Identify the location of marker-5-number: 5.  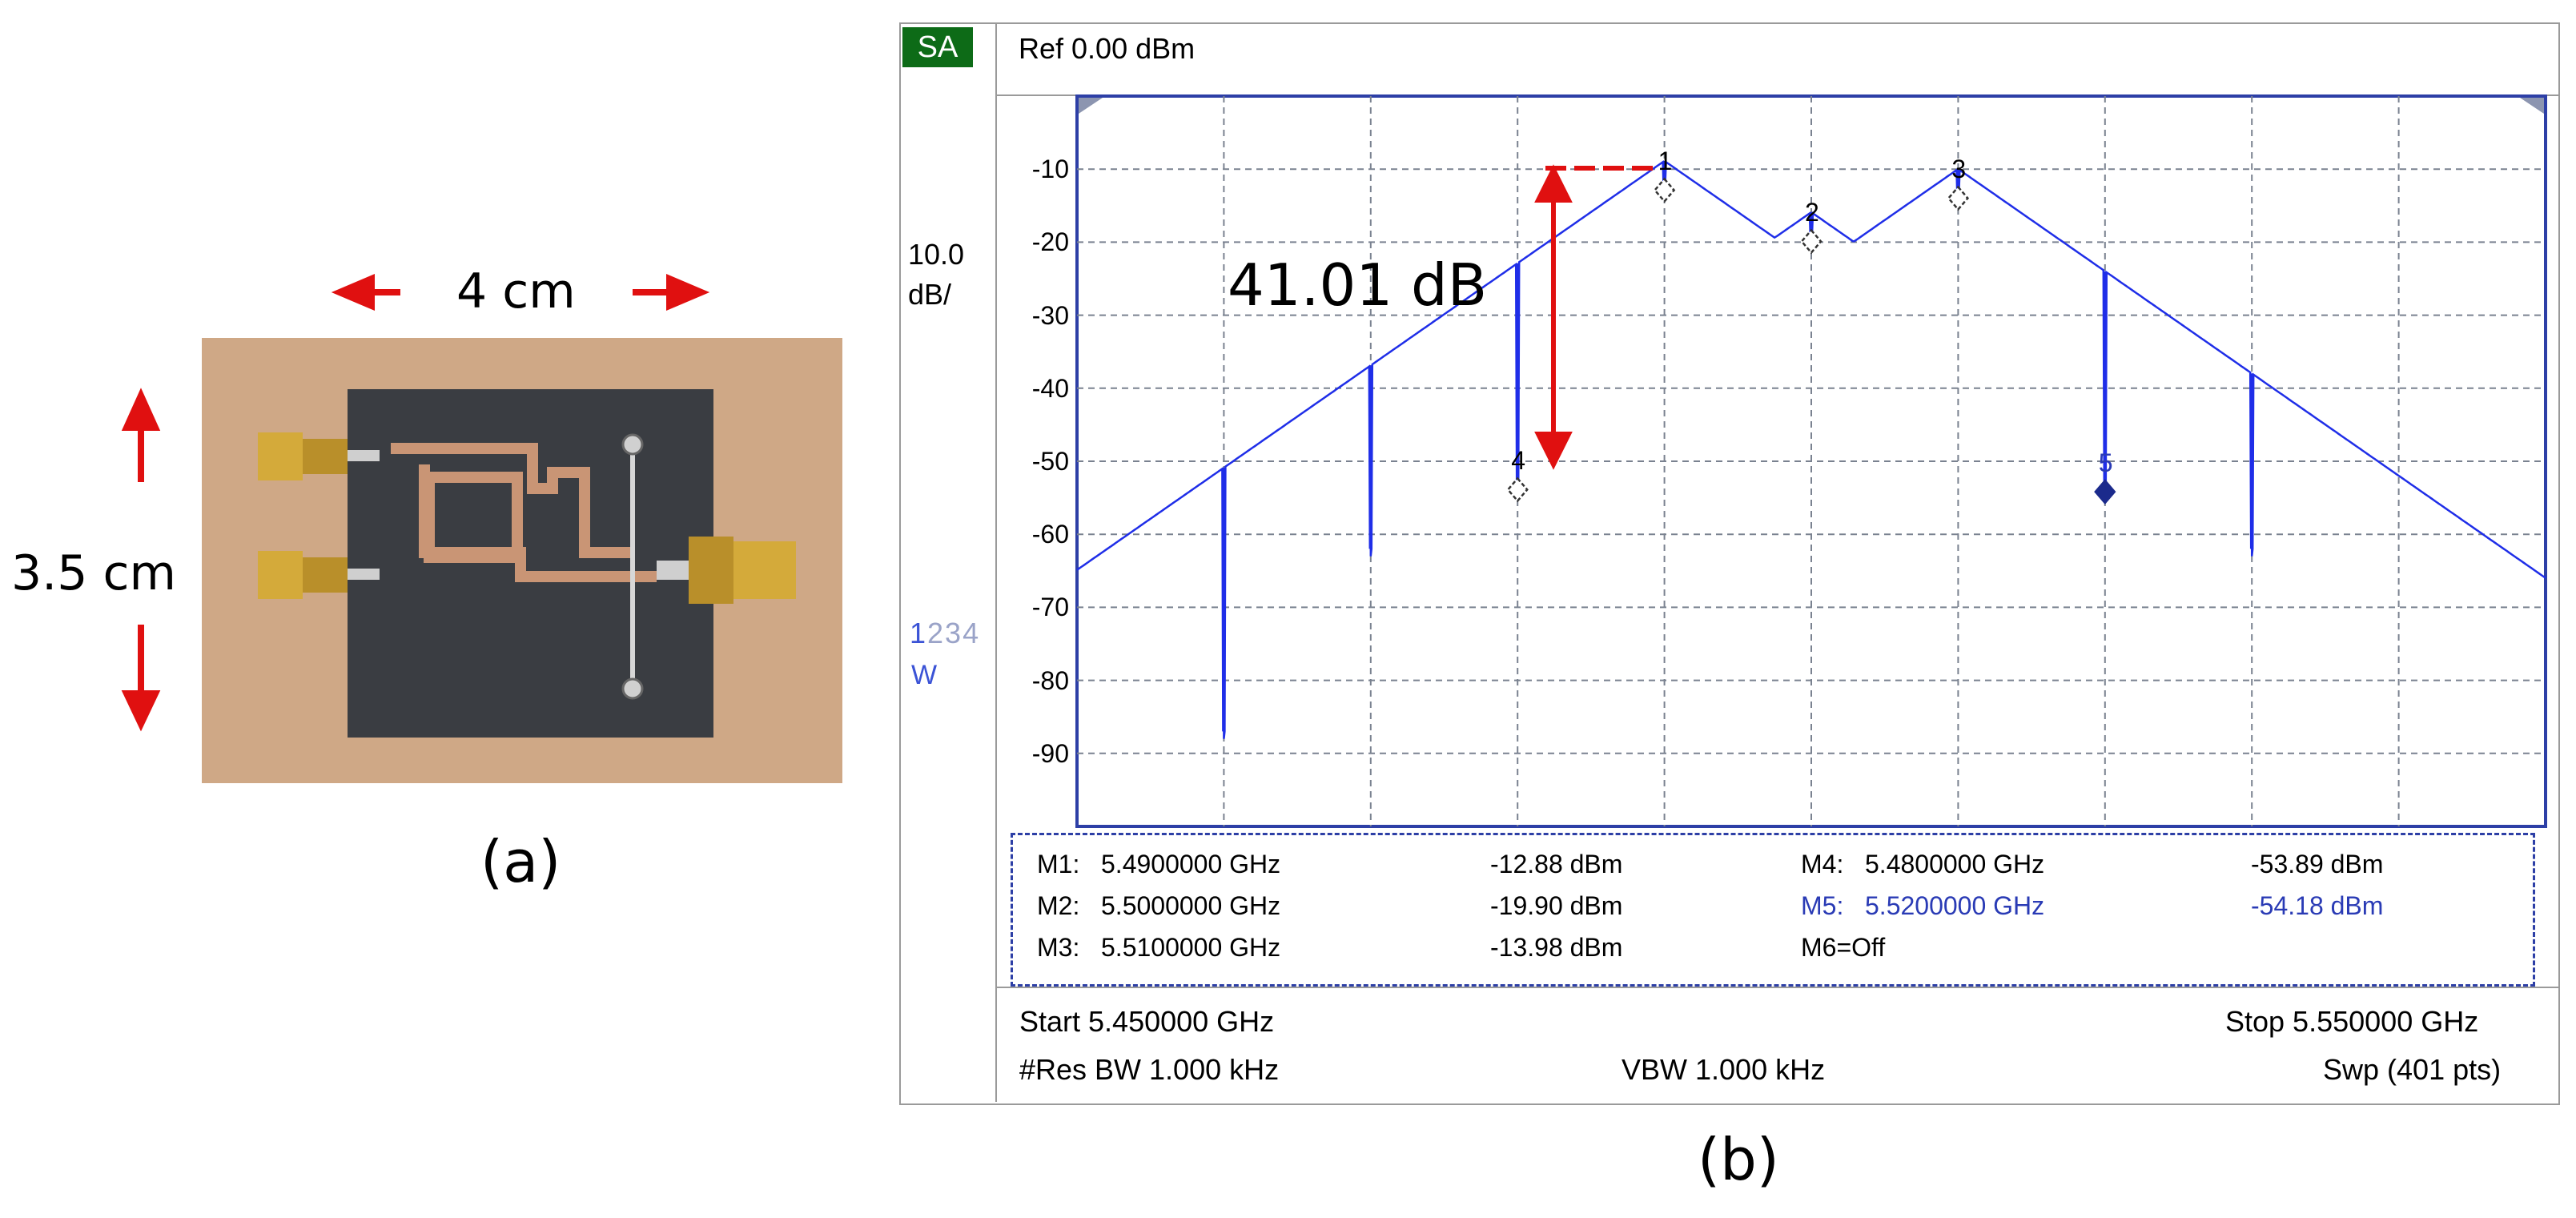
(2105, 463).